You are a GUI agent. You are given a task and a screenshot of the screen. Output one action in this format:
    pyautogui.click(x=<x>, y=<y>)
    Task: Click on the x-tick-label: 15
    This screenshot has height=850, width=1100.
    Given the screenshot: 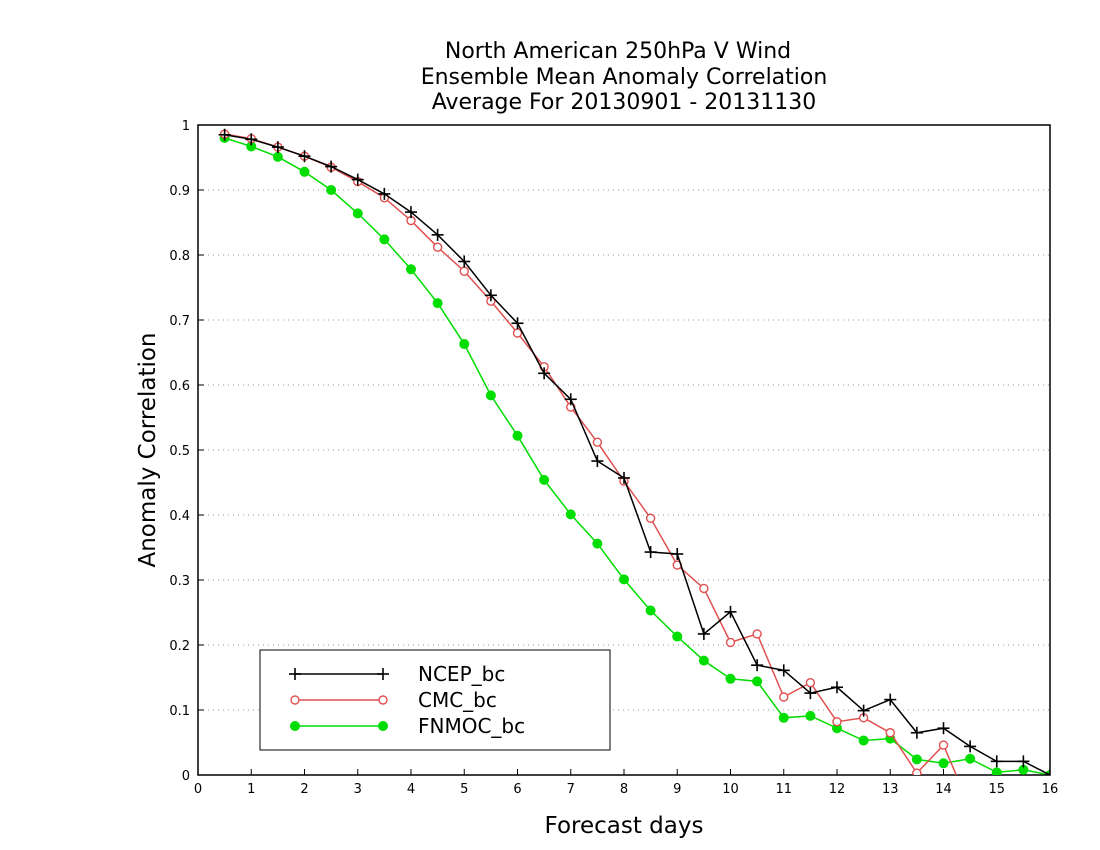 What is the action you would take?
    pyautogui.click(x=996, y=789)
    